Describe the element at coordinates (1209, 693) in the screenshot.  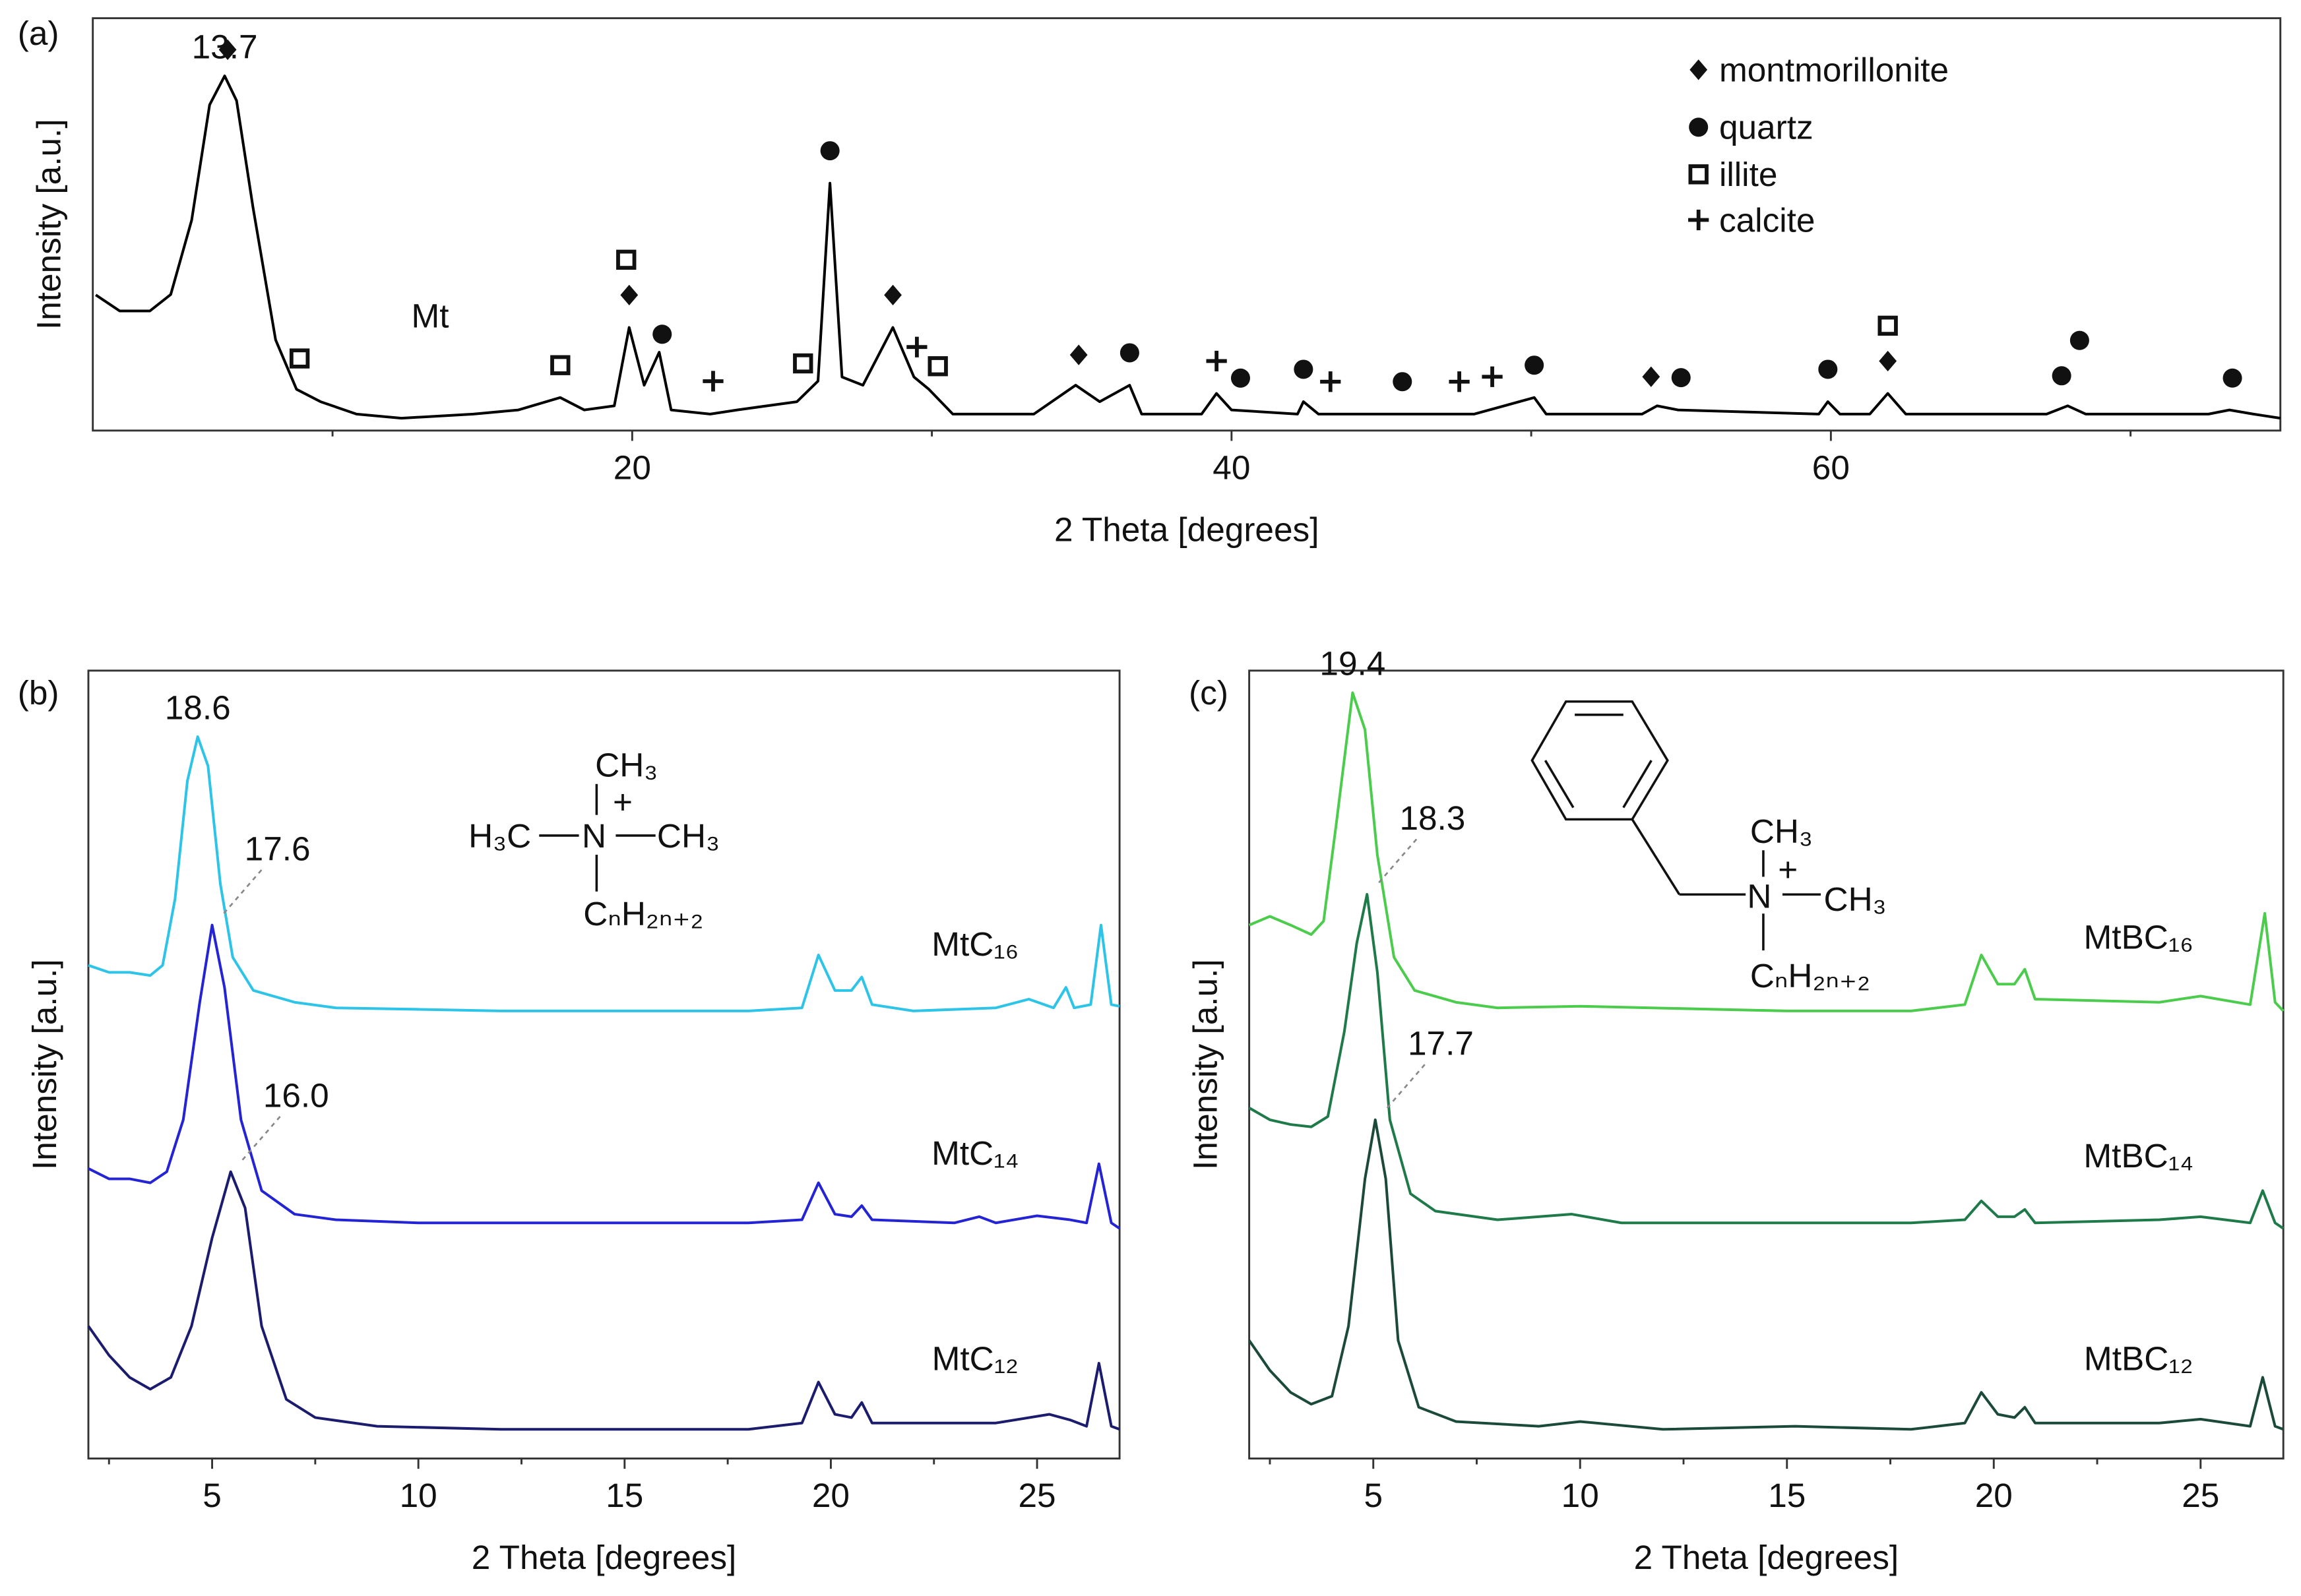
I see `panel-letter: (c)` at that location.